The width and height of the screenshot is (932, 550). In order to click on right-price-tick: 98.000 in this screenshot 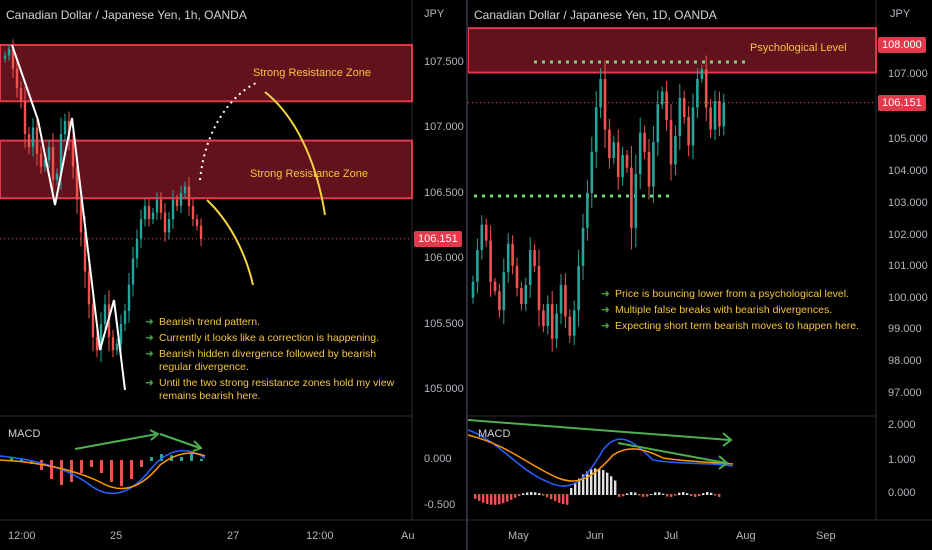, I will do `click(905, 361)`.